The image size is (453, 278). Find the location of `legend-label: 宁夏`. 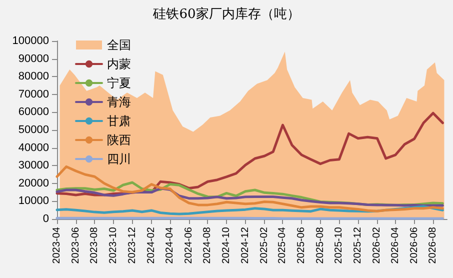

legend-label: 宁夏 is located at coordinates (119, 83).